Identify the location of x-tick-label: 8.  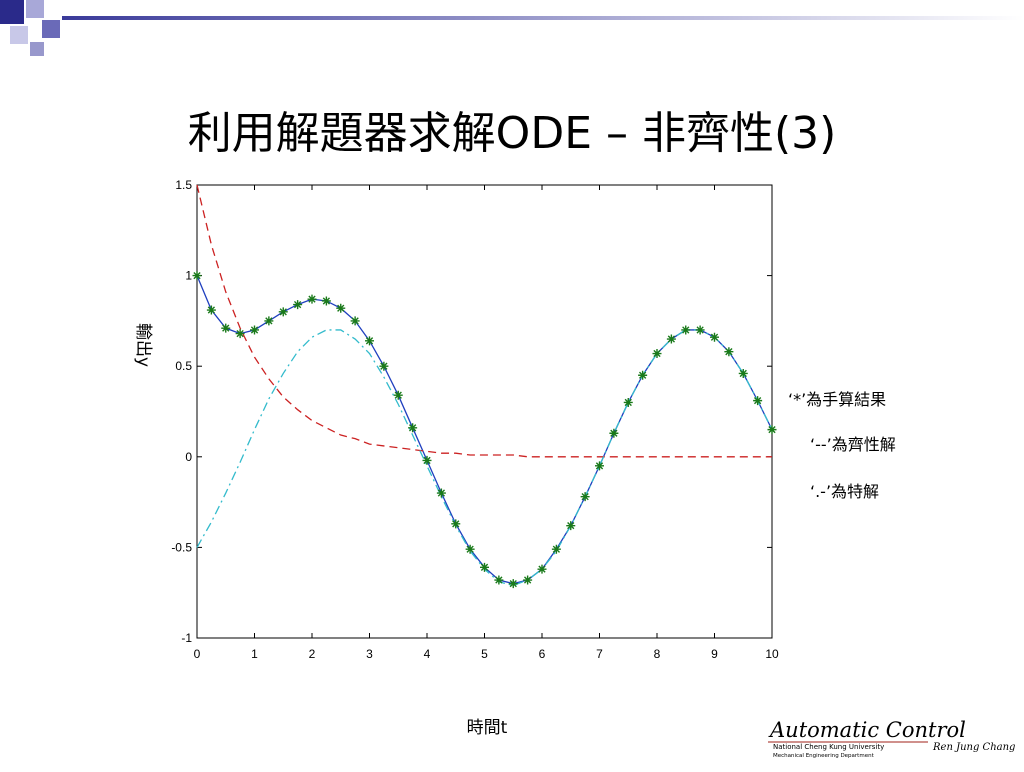
(657, 654).